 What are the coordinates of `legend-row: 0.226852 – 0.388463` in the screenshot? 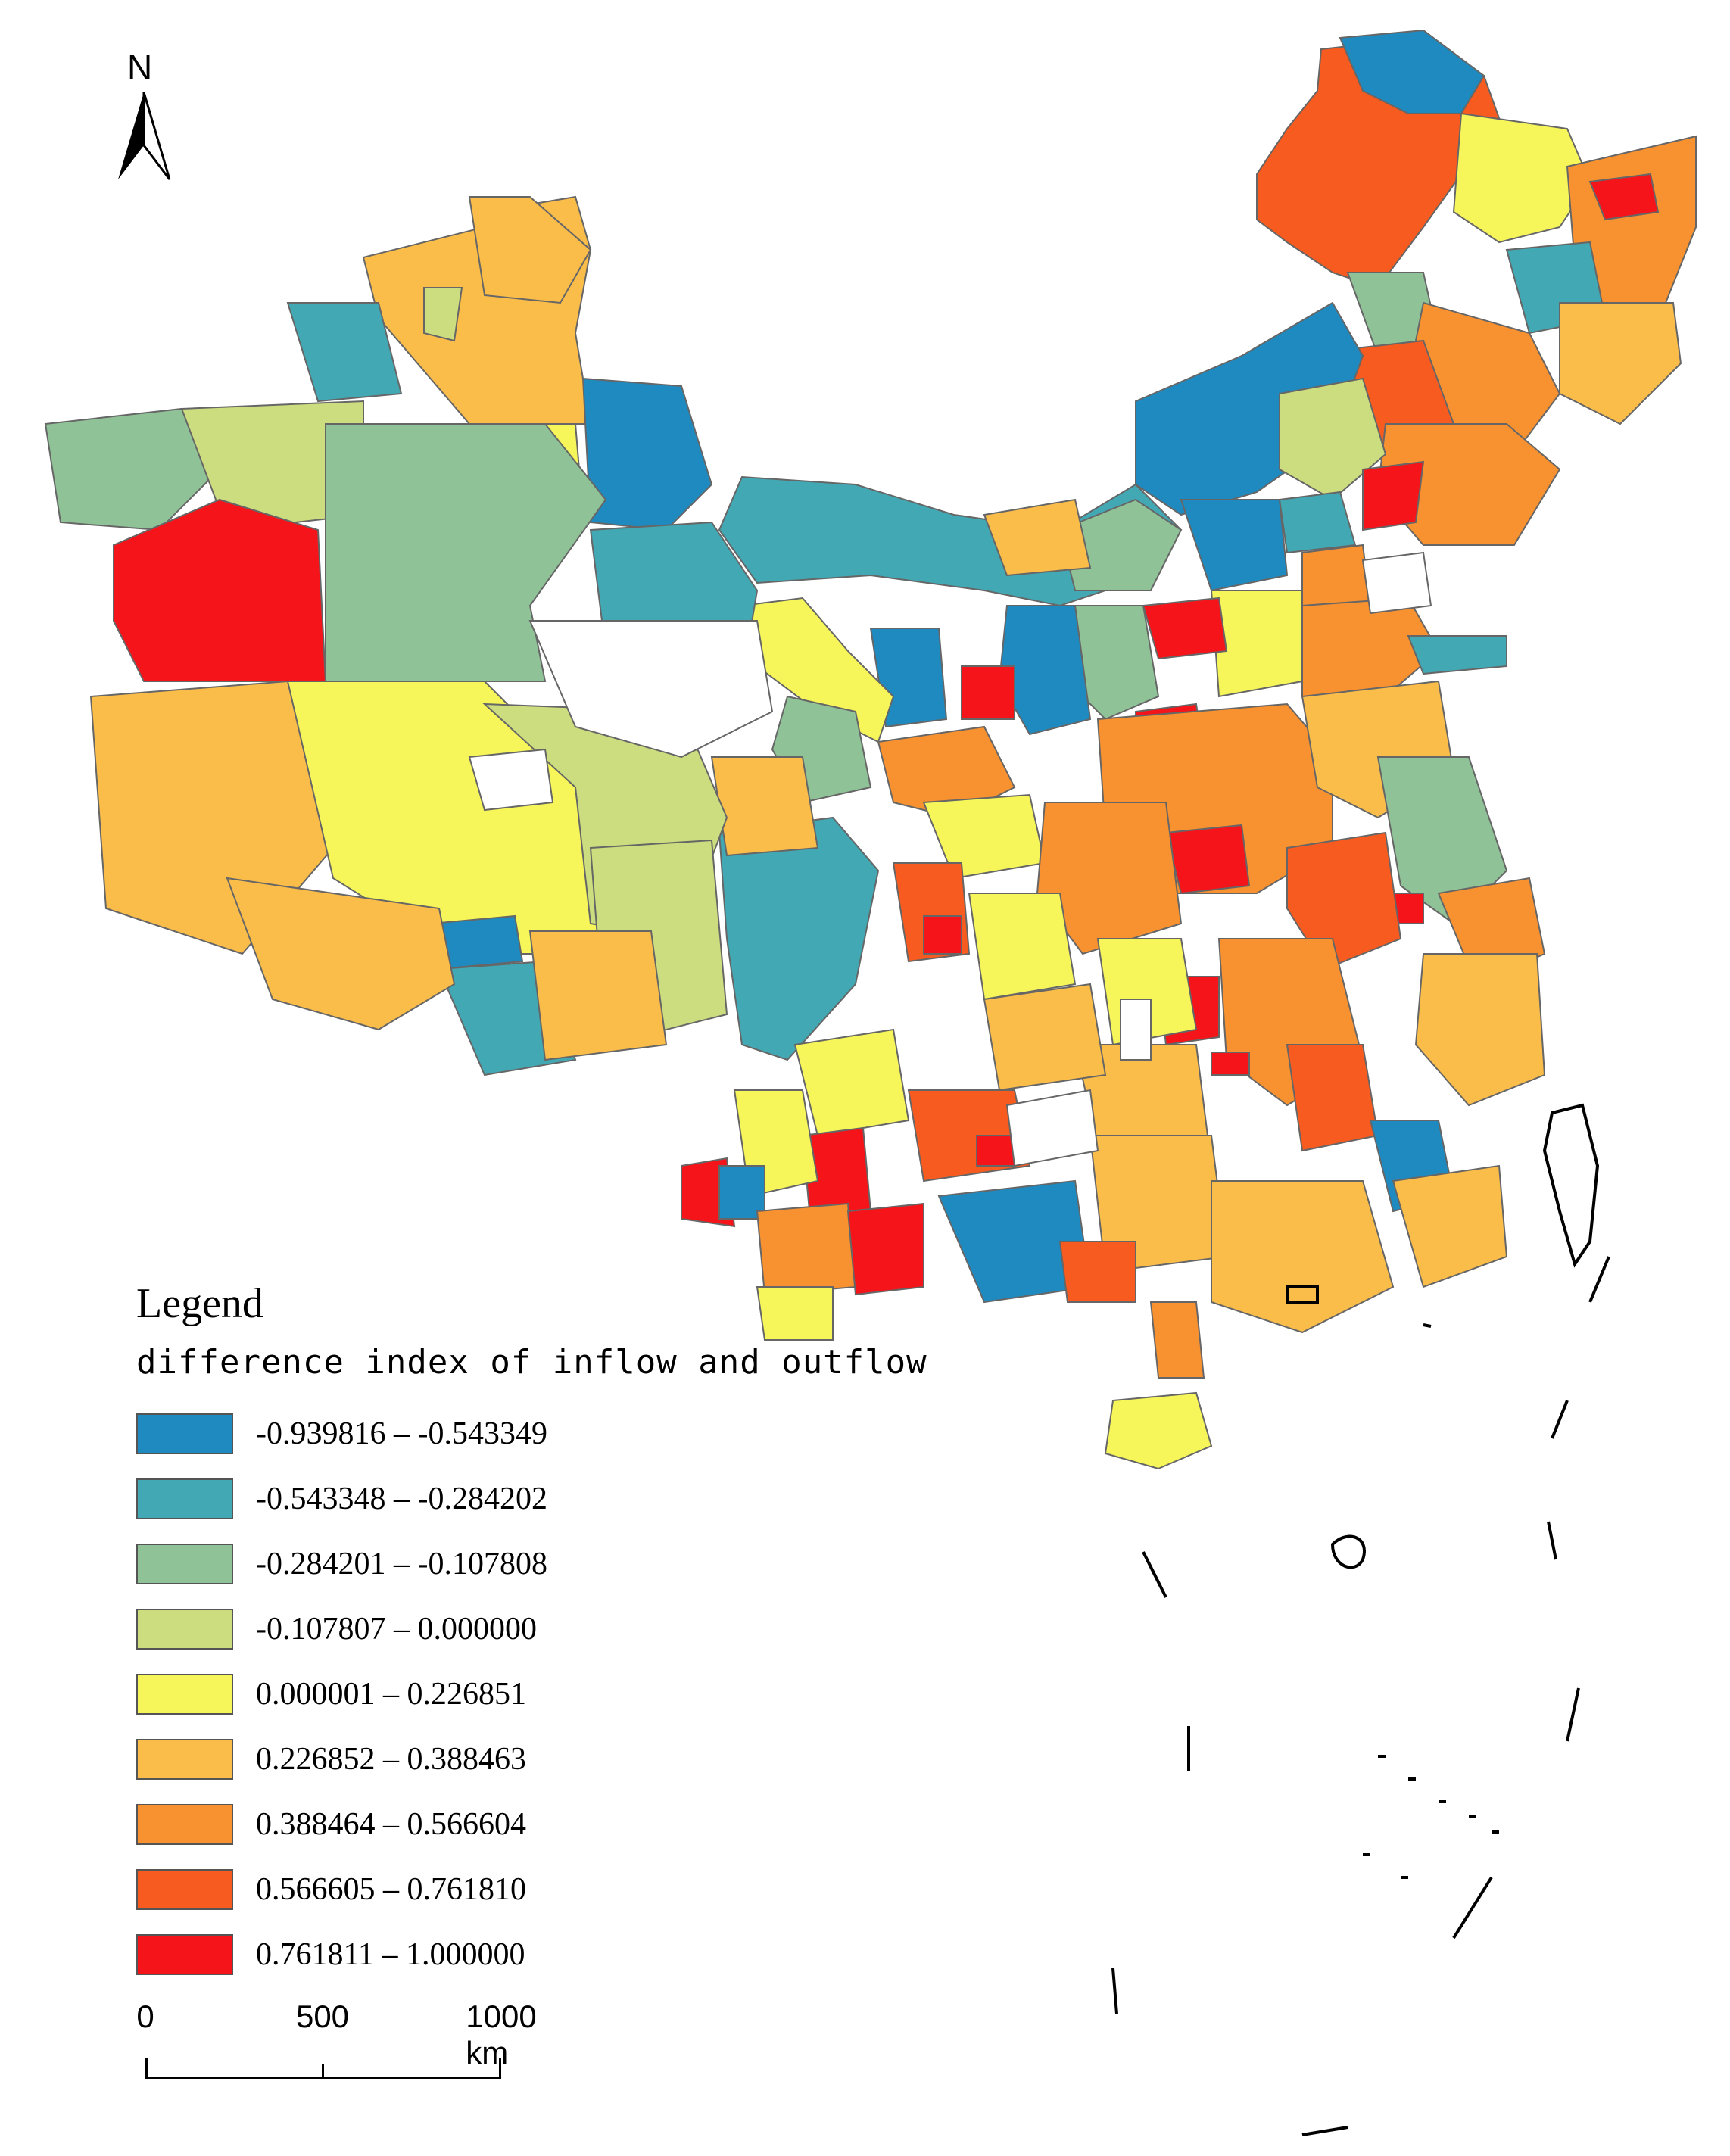 It's located at (552, 1759).